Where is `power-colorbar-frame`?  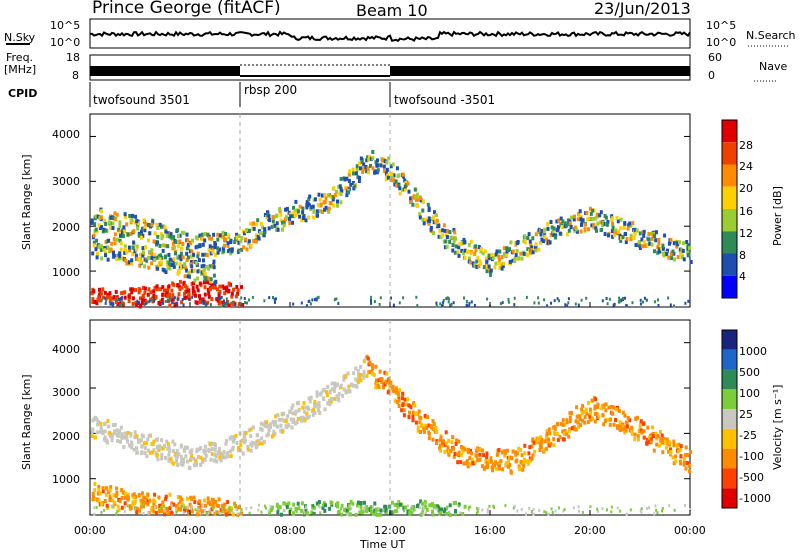
power-colorbar-frame is located at coordinates (729, 209).